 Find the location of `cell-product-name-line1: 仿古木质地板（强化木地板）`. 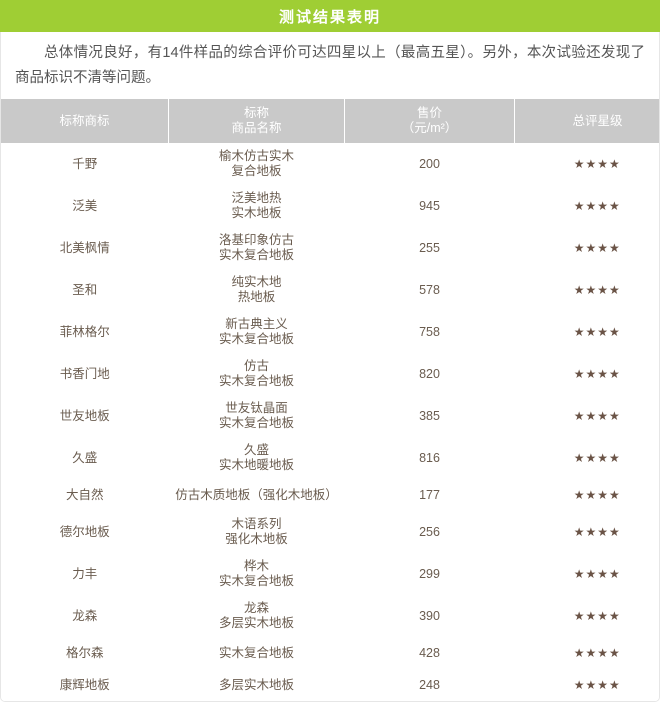

cell-product-name-line1: 仿古木质地板（强化木地板） is located at coordinates (257, 495).